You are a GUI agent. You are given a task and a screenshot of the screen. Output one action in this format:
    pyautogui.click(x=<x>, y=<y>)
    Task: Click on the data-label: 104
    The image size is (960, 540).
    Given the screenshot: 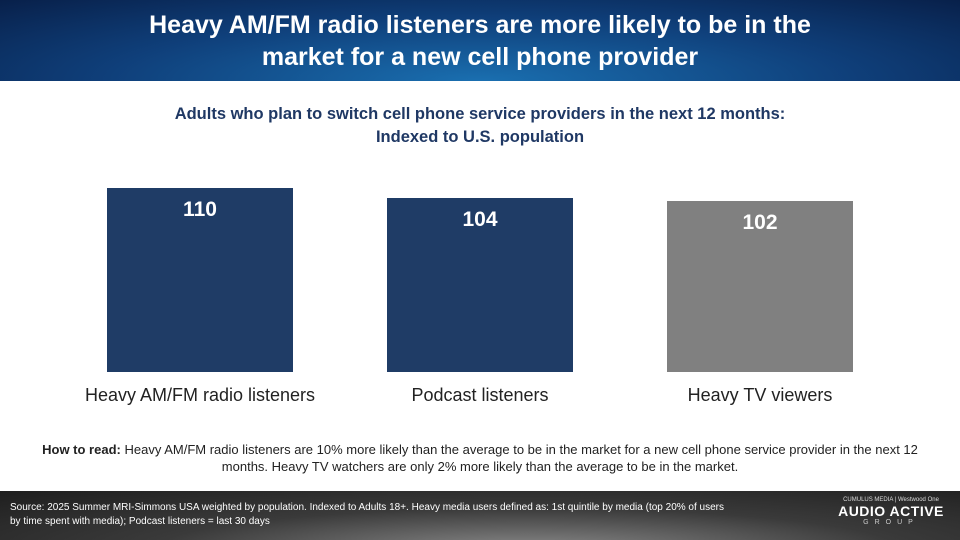 What is the action you would take?
    pyautogui.click(x=480, y=220)
    